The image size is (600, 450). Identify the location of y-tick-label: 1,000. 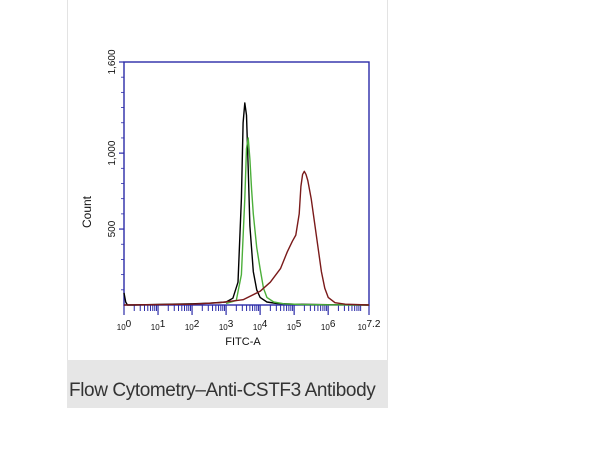
(112, 152).